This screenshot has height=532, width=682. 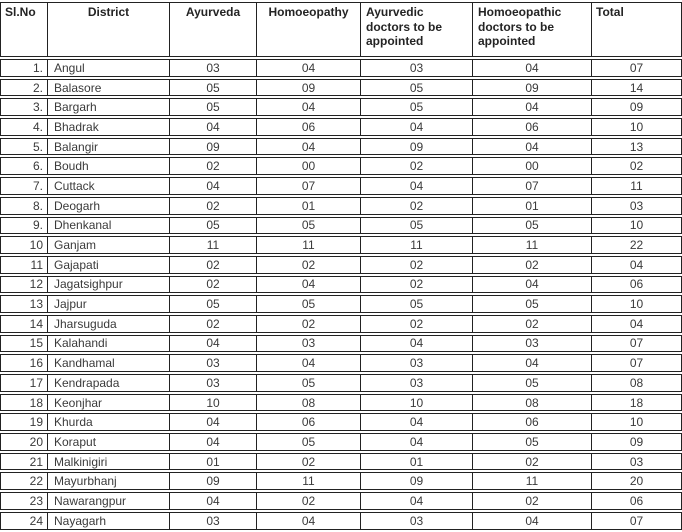 I want to click on cell-slno: 2., so click(x=24, y=87).